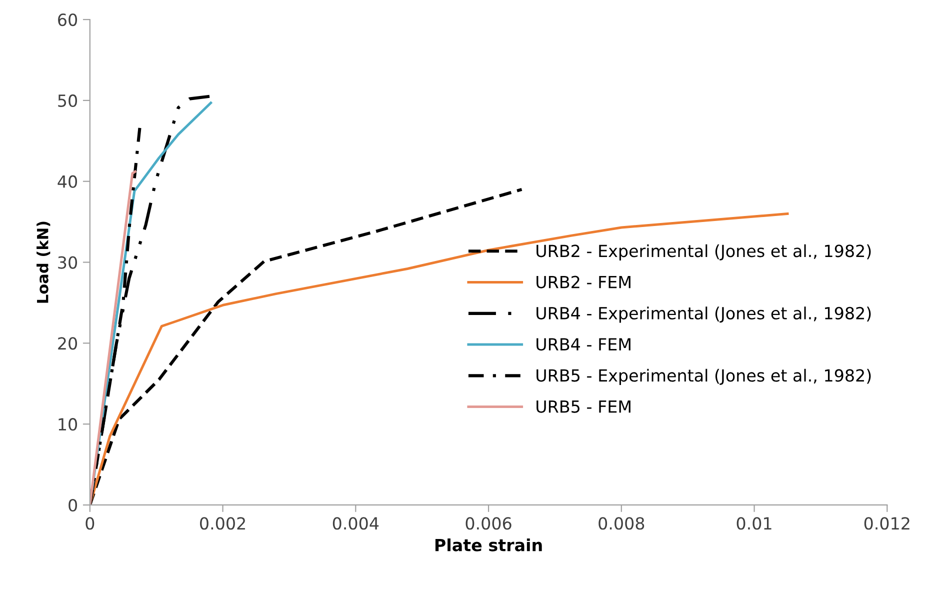 This screenshot has height=592, width=927. I want to click on legend-label: URB5 - FEM, so click(583, 406).